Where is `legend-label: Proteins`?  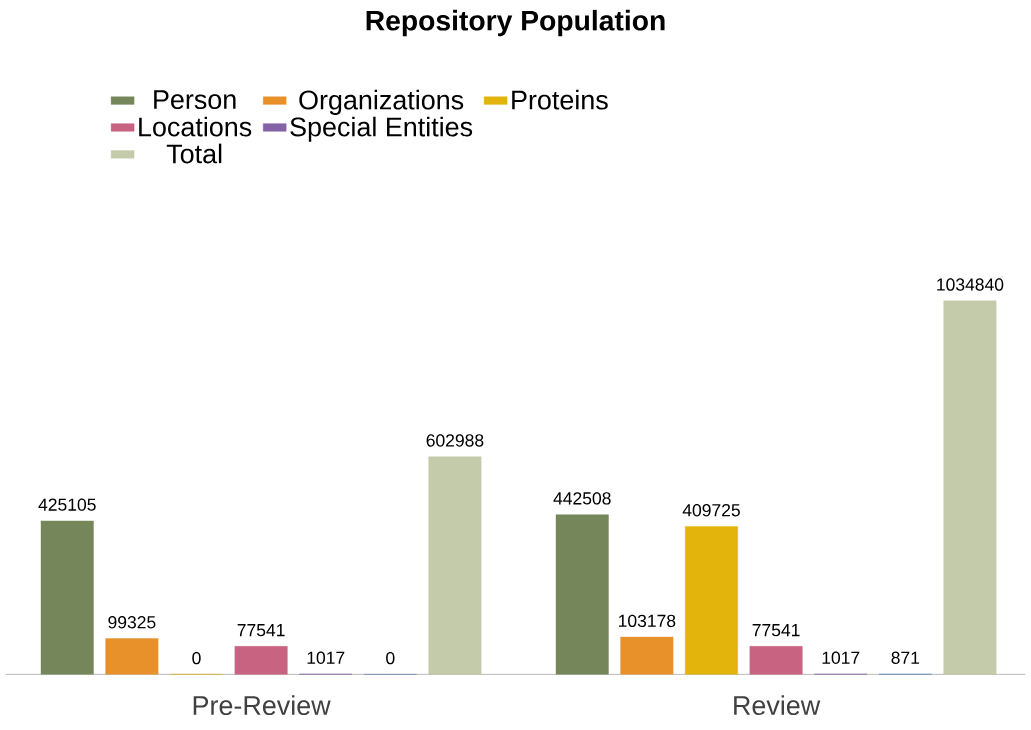
legend-label: Proteins is located at coordinates (560, 99).